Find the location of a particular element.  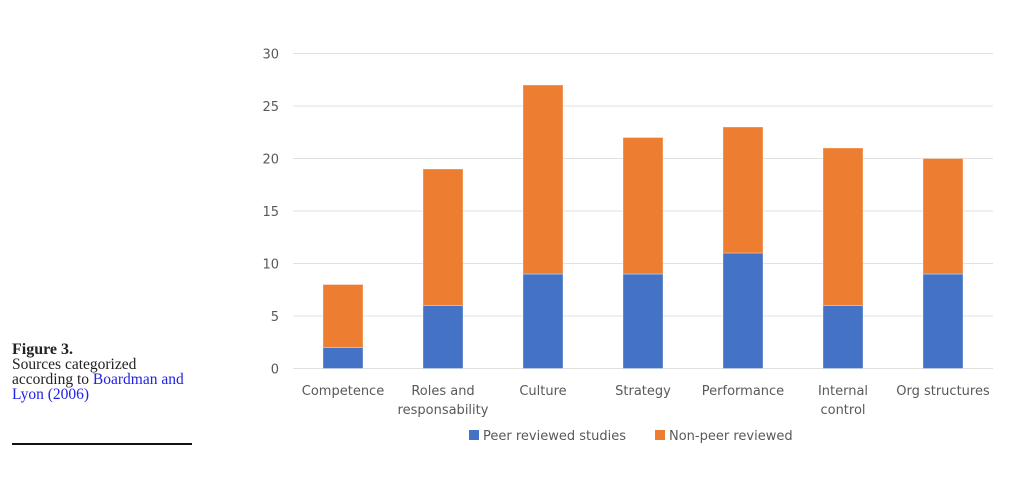

x-category-label: Org structures is located at coordinates (943, 391).